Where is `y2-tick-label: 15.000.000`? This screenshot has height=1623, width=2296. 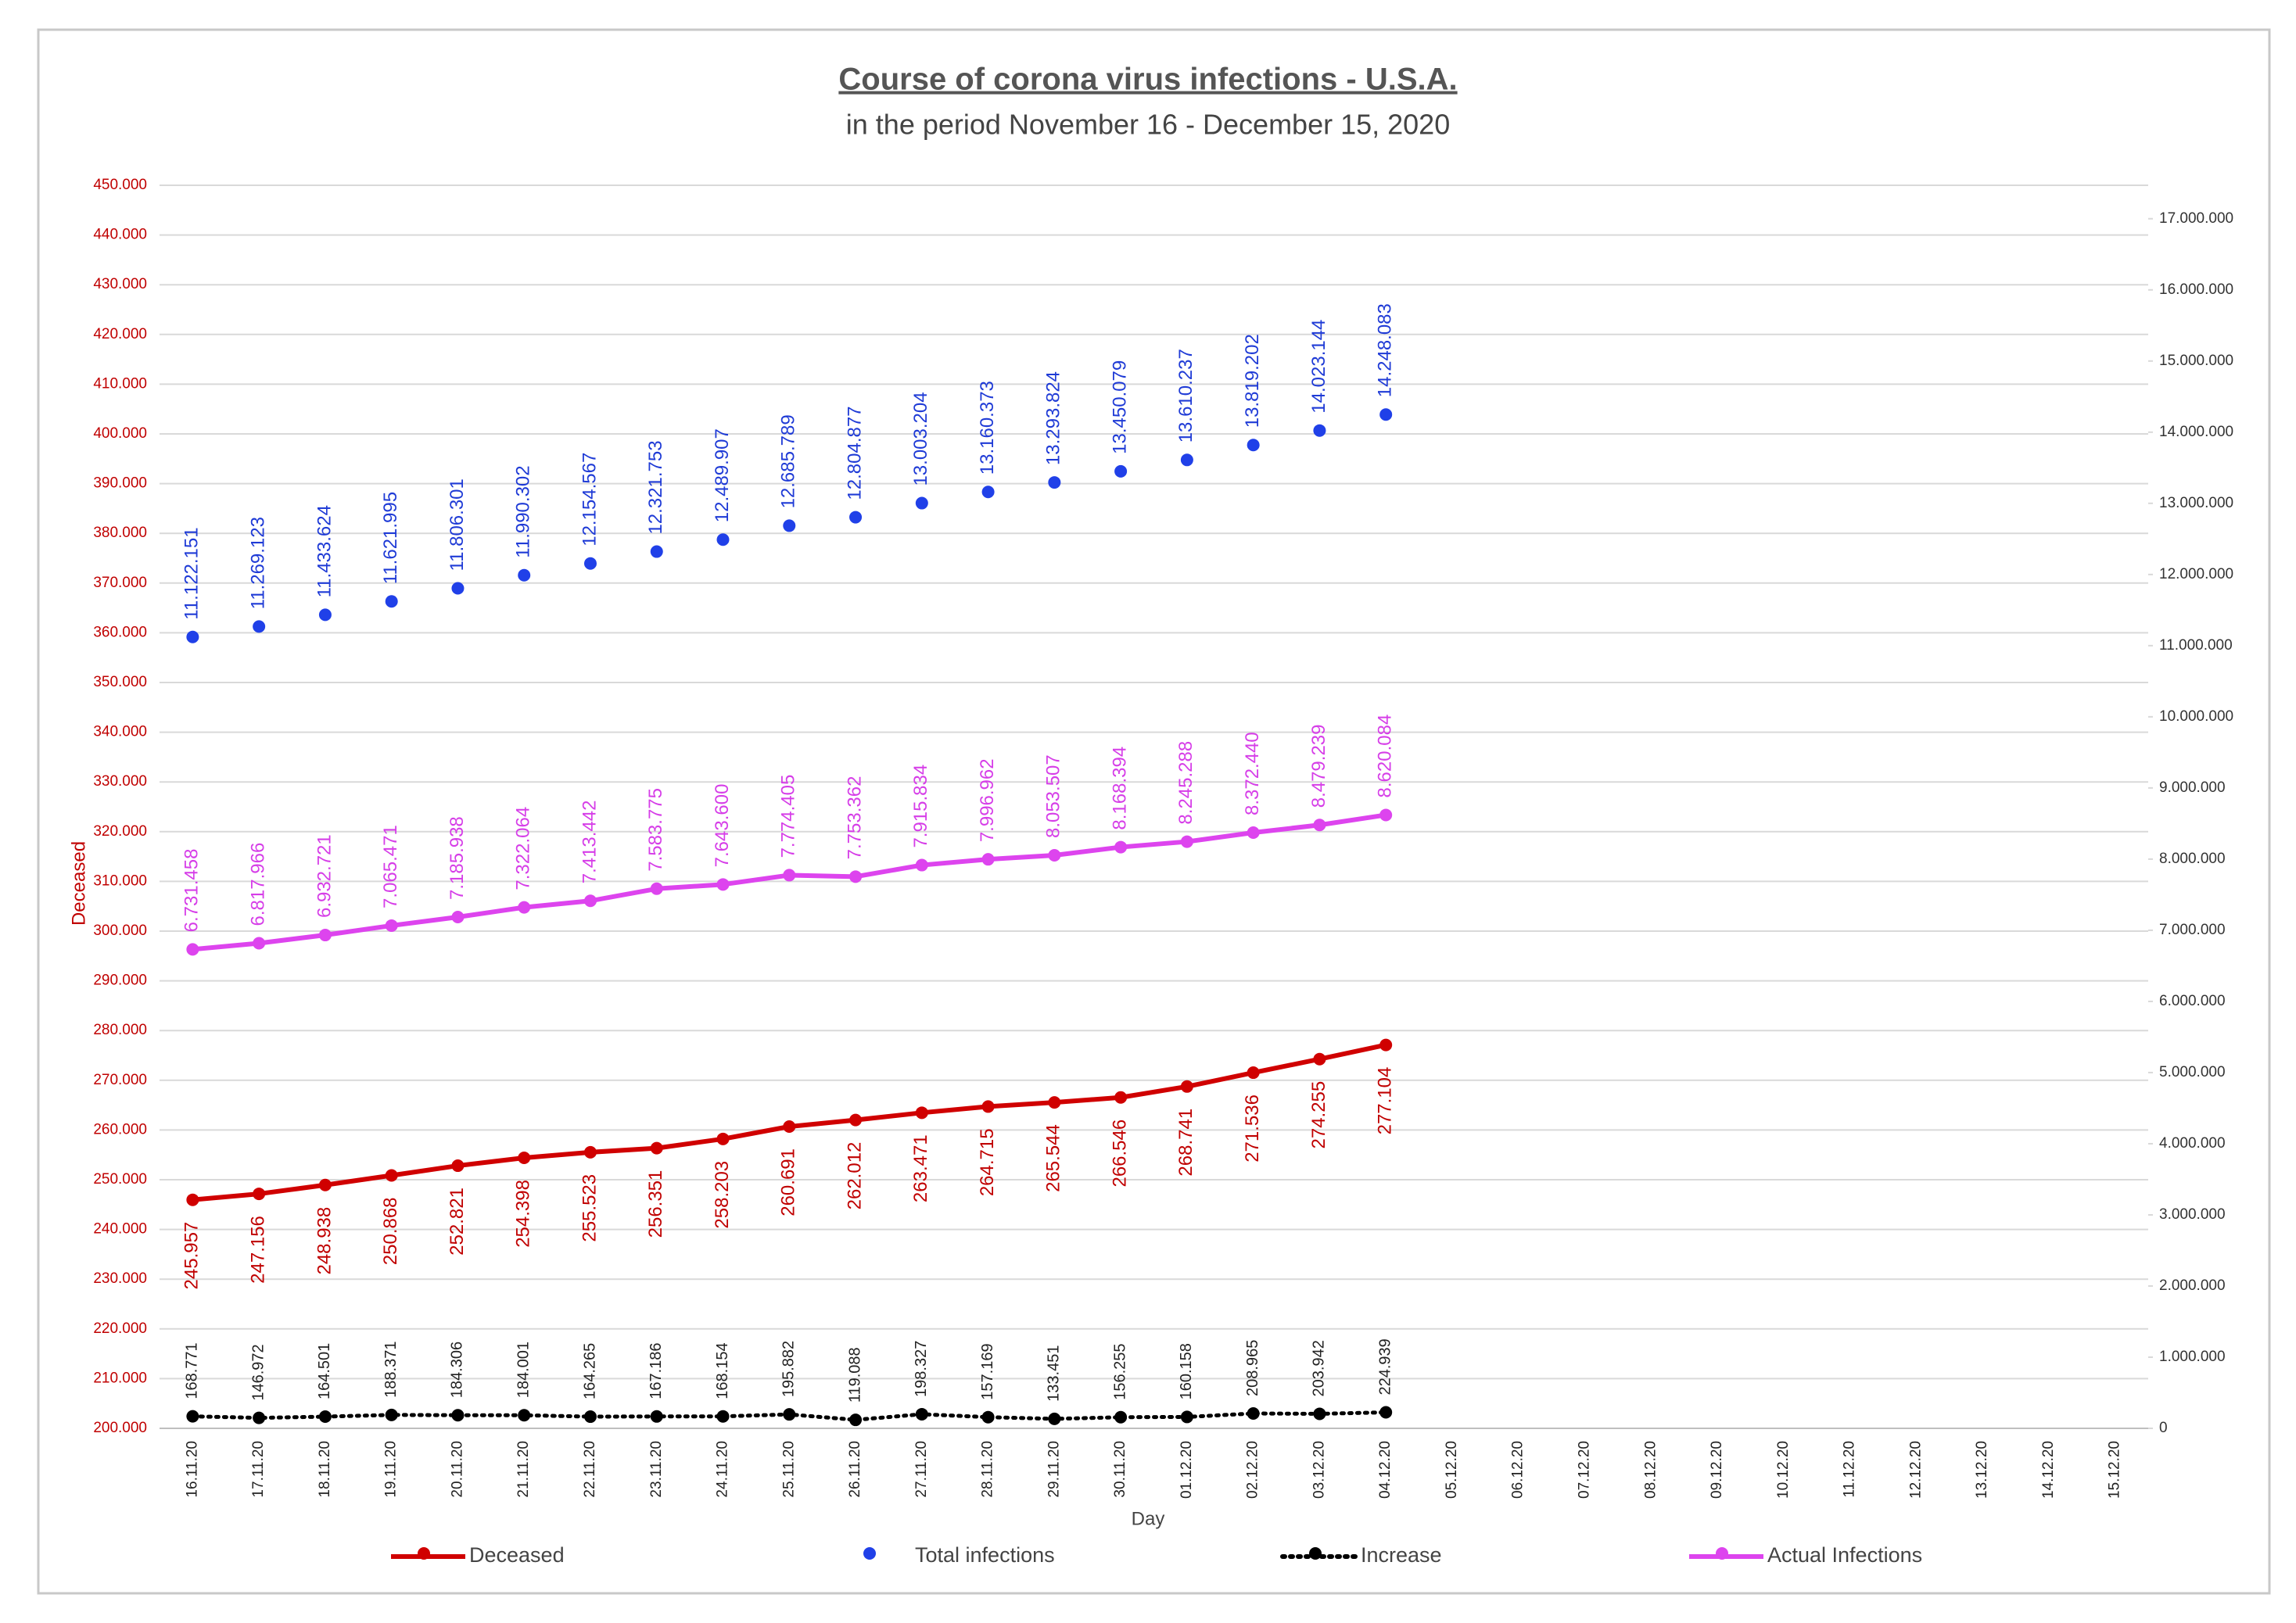 y2-tick-label: 15.000.000 is located at coordinates (2196, 361).